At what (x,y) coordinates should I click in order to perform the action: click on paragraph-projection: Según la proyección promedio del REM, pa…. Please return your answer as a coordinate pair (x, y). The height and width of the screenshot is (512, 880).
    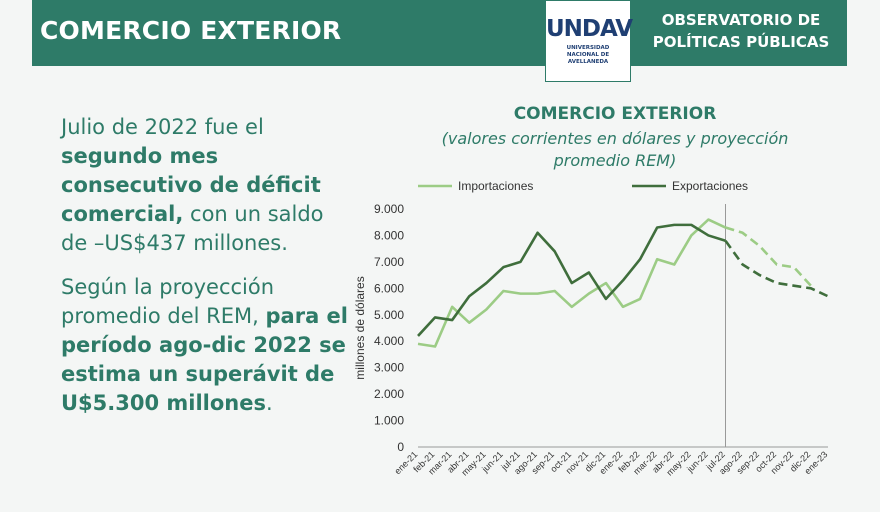
    Looking at the image, I should click on (206, 345).